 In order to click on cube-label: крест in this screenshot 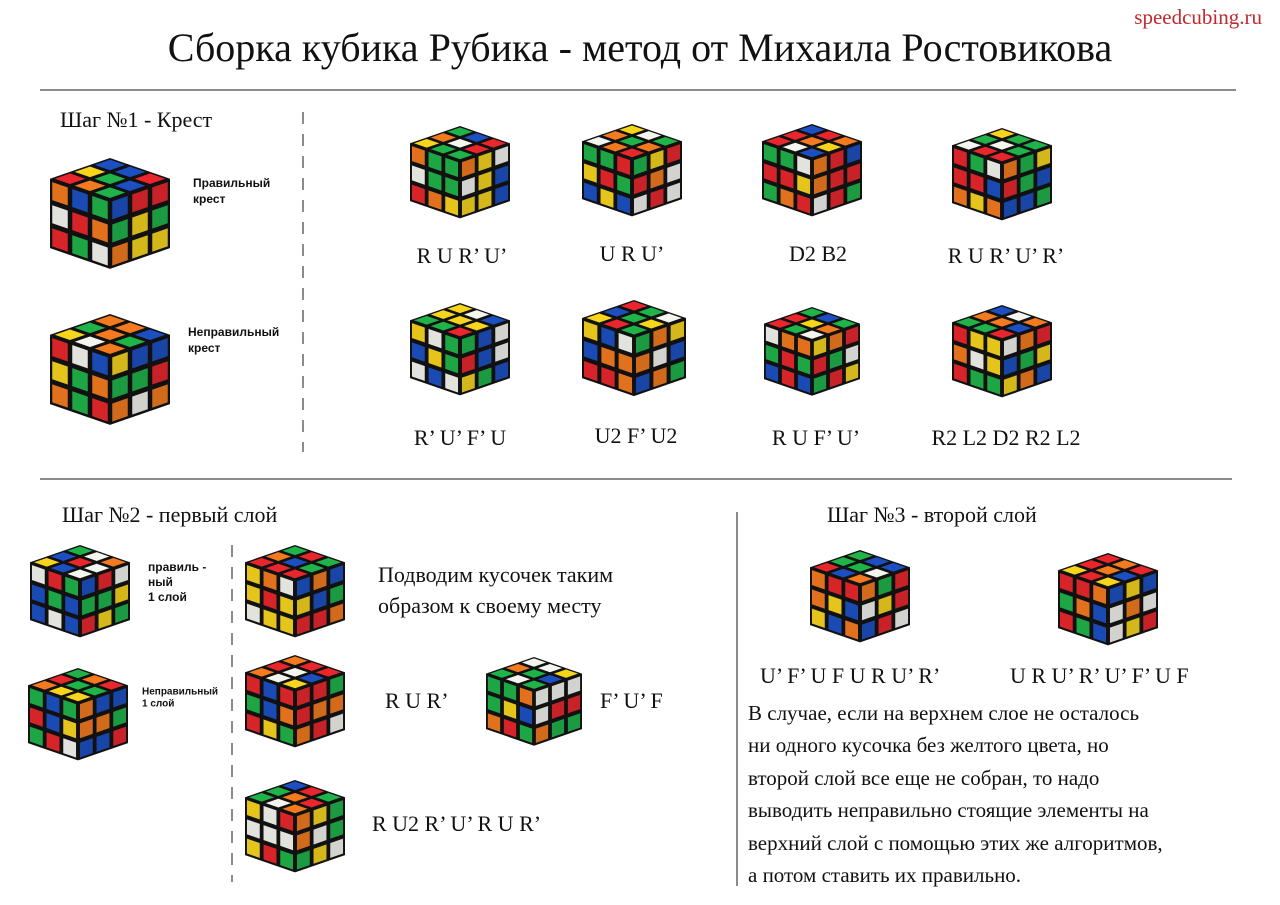, I will do `click(204, 348)`.